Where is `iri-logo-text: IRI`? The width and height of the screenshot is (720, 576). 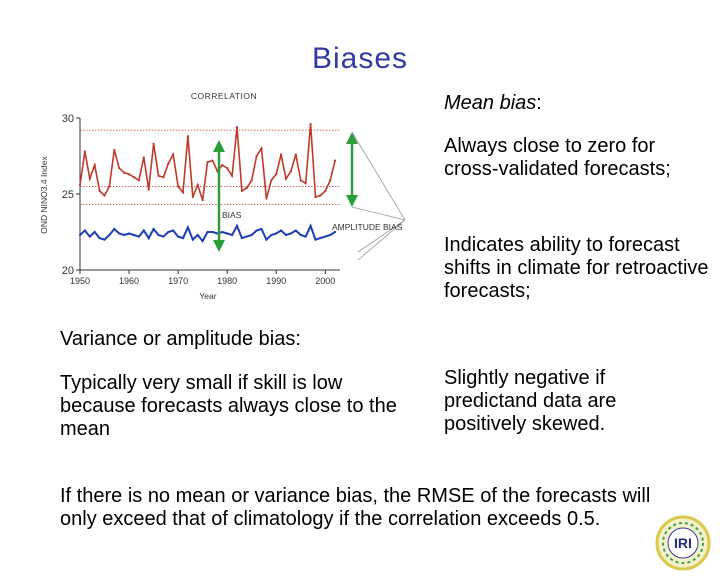
iri-logo-text: IRI is located at coordinates (683, 543).